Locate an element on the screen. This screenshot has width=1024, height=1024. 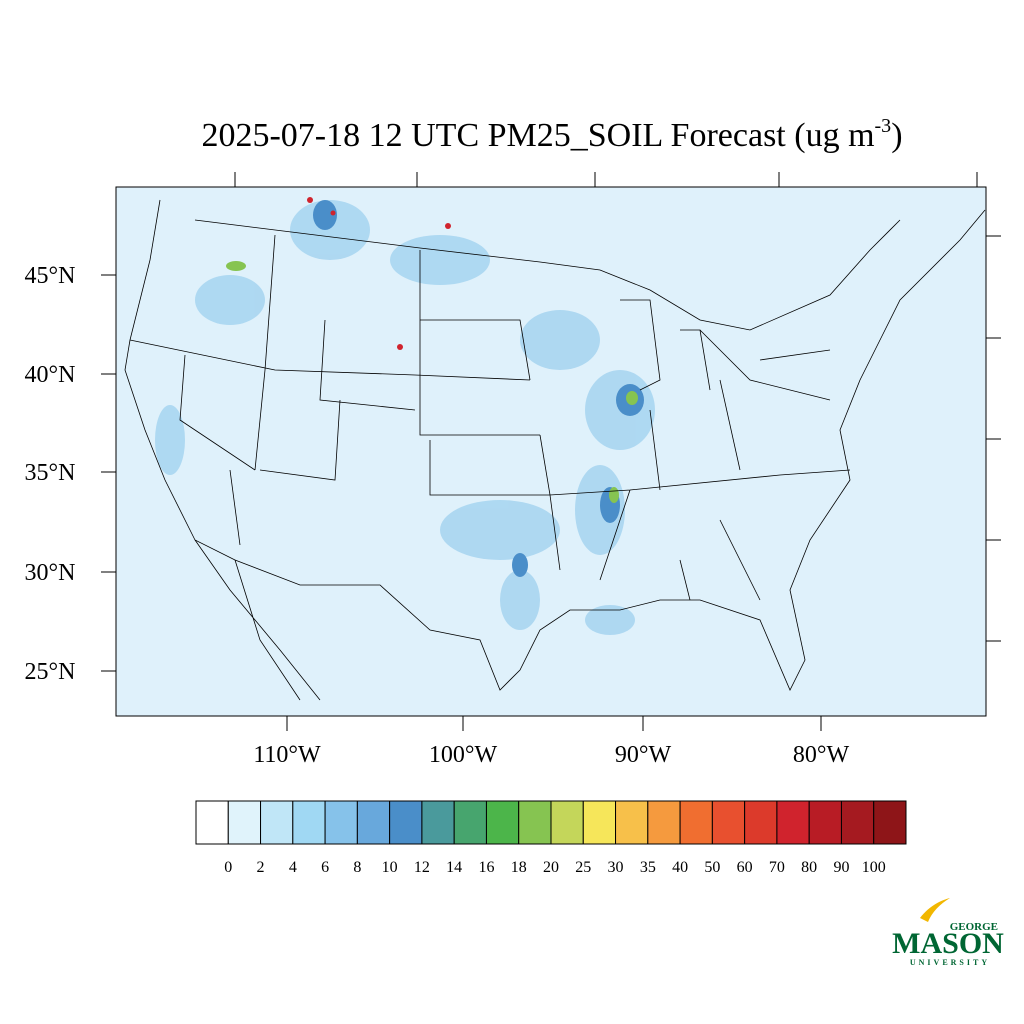
colorbar-label: 25 is located at coordinates (583, 867).